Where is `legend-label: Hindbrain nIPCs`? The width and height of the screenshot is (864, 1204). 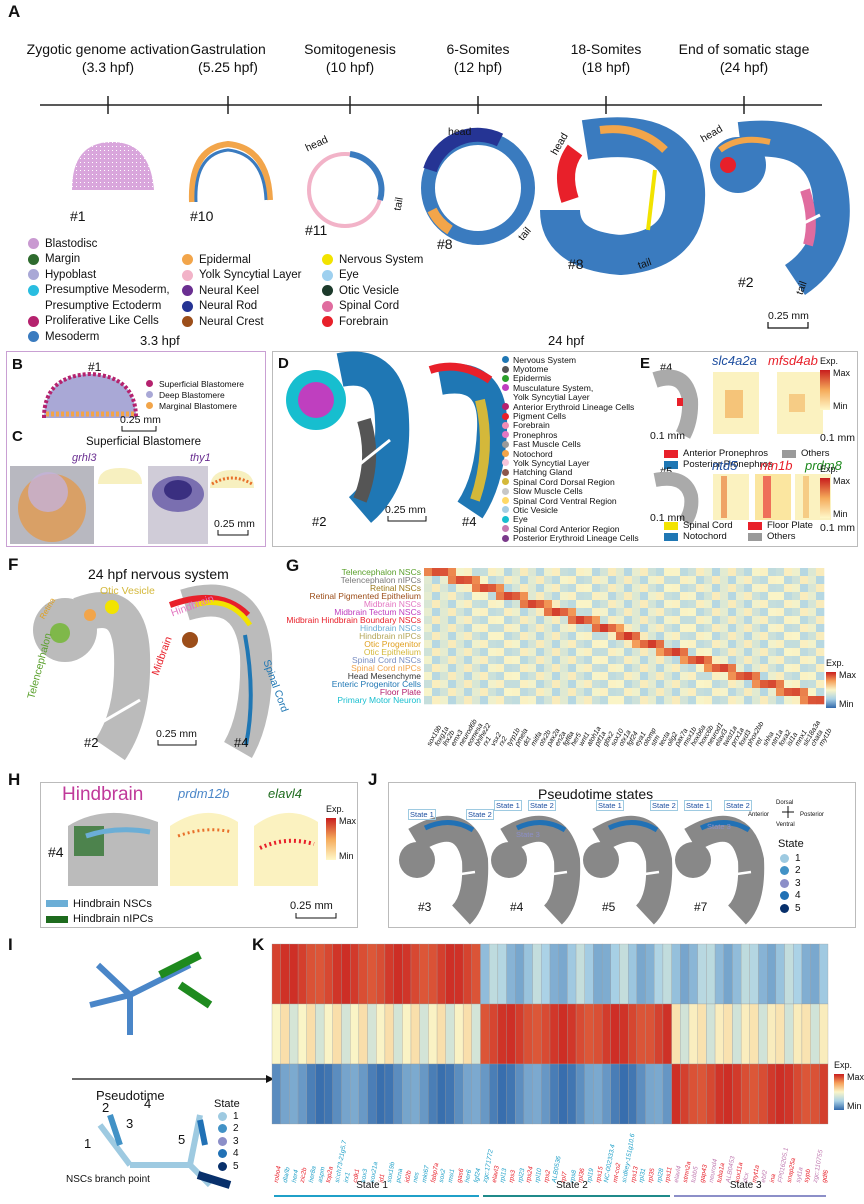 legend-label: Hindbrain nIPCs is located at coordinates (113, 919).